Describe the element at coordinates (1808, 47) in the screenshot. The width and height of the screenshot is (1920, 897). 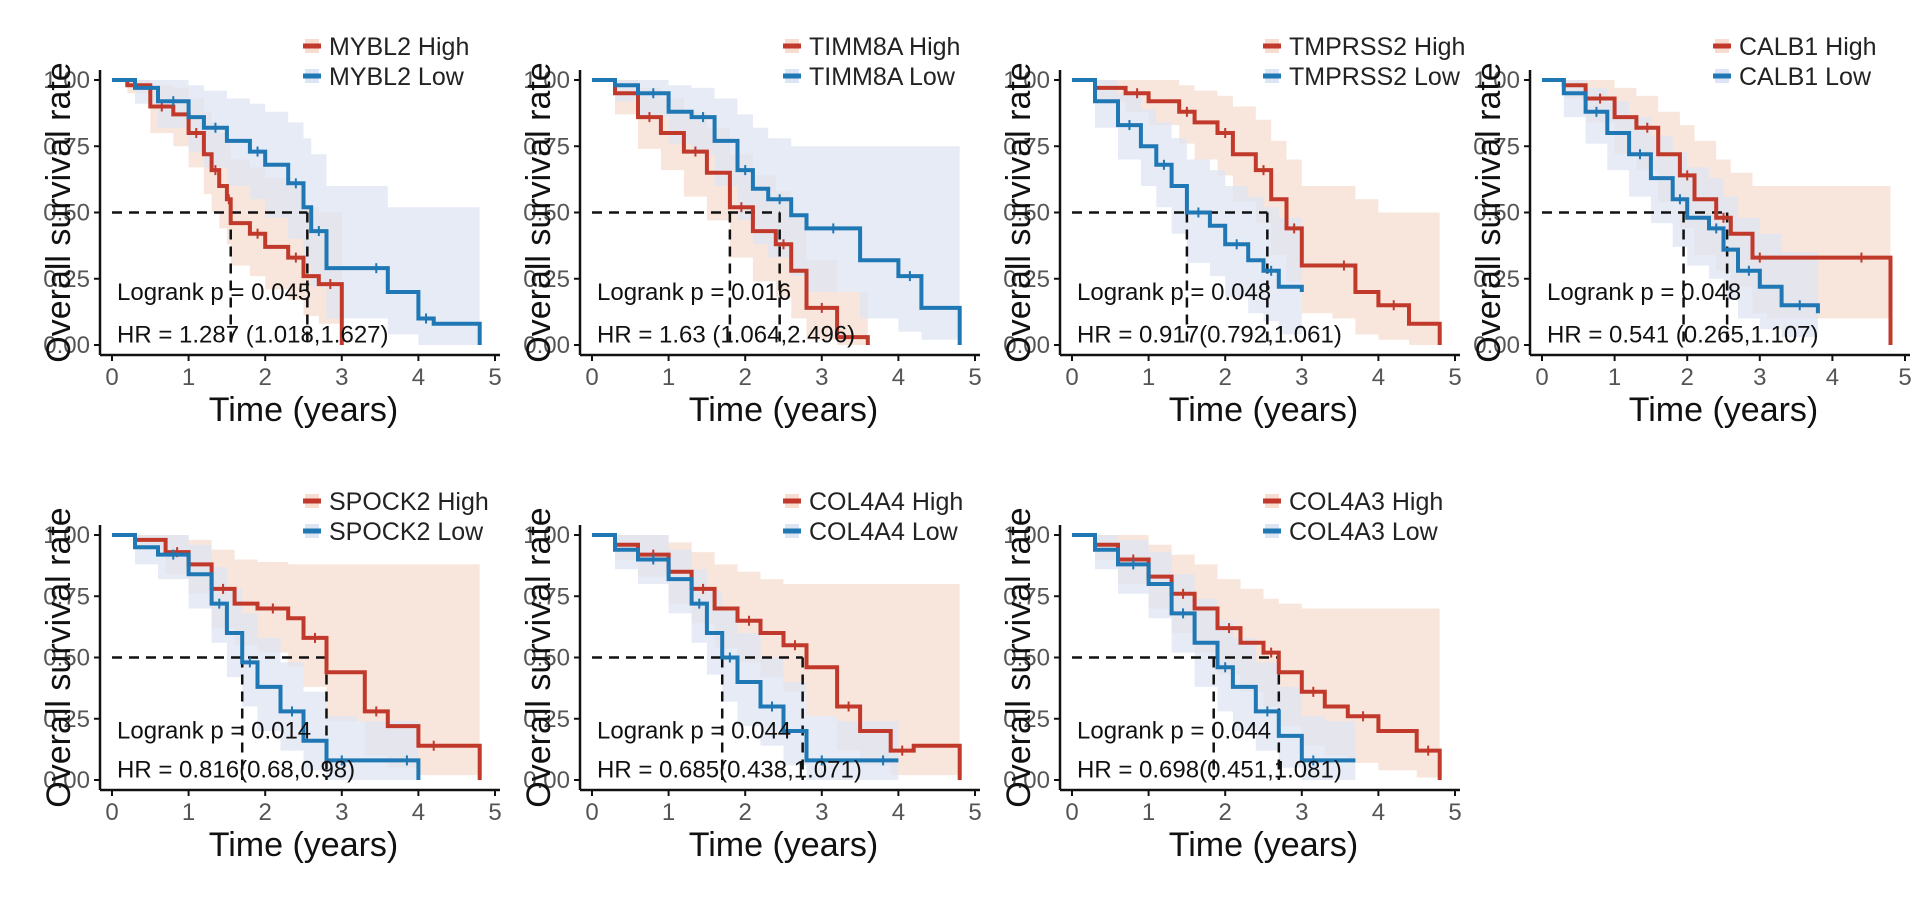
I see `legend-label-high: CALB1 High` at that location.